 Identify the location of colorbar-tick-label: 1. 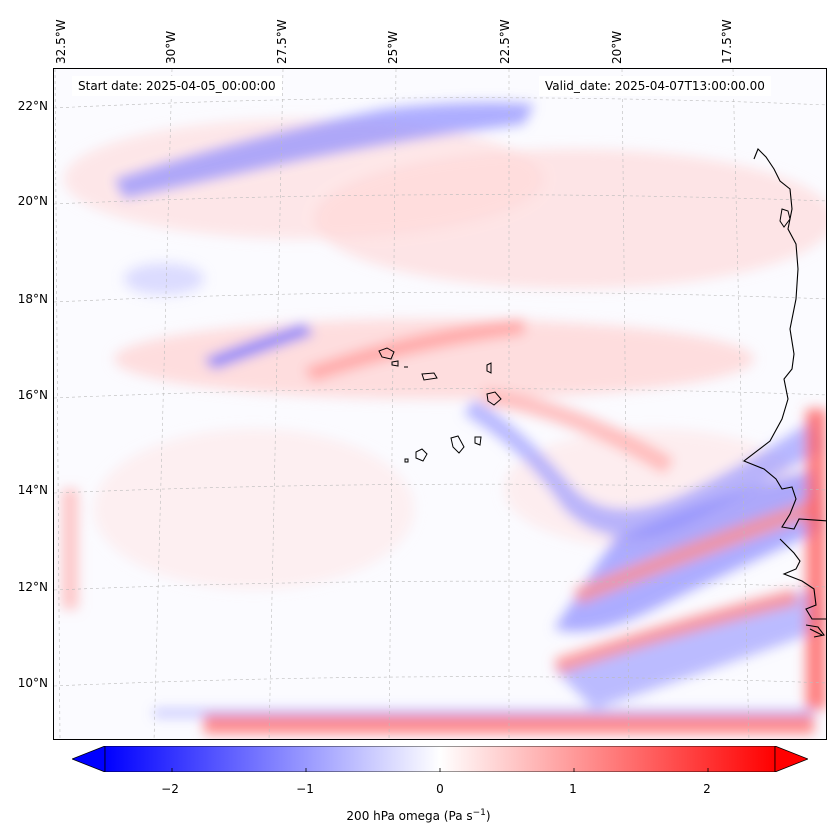
(573, 789).